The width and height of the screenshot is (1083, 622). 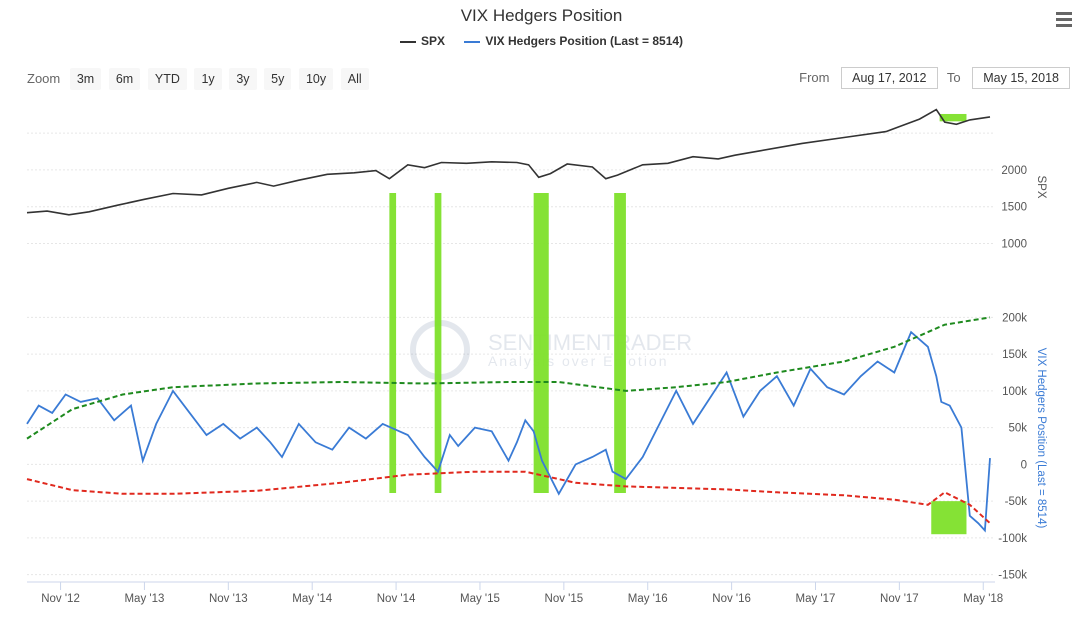 What do you see at coordinates (541, 15) in the screenshot?
I see `chart-title: VIX Hedgers Position` at bounding box center [541, 15].